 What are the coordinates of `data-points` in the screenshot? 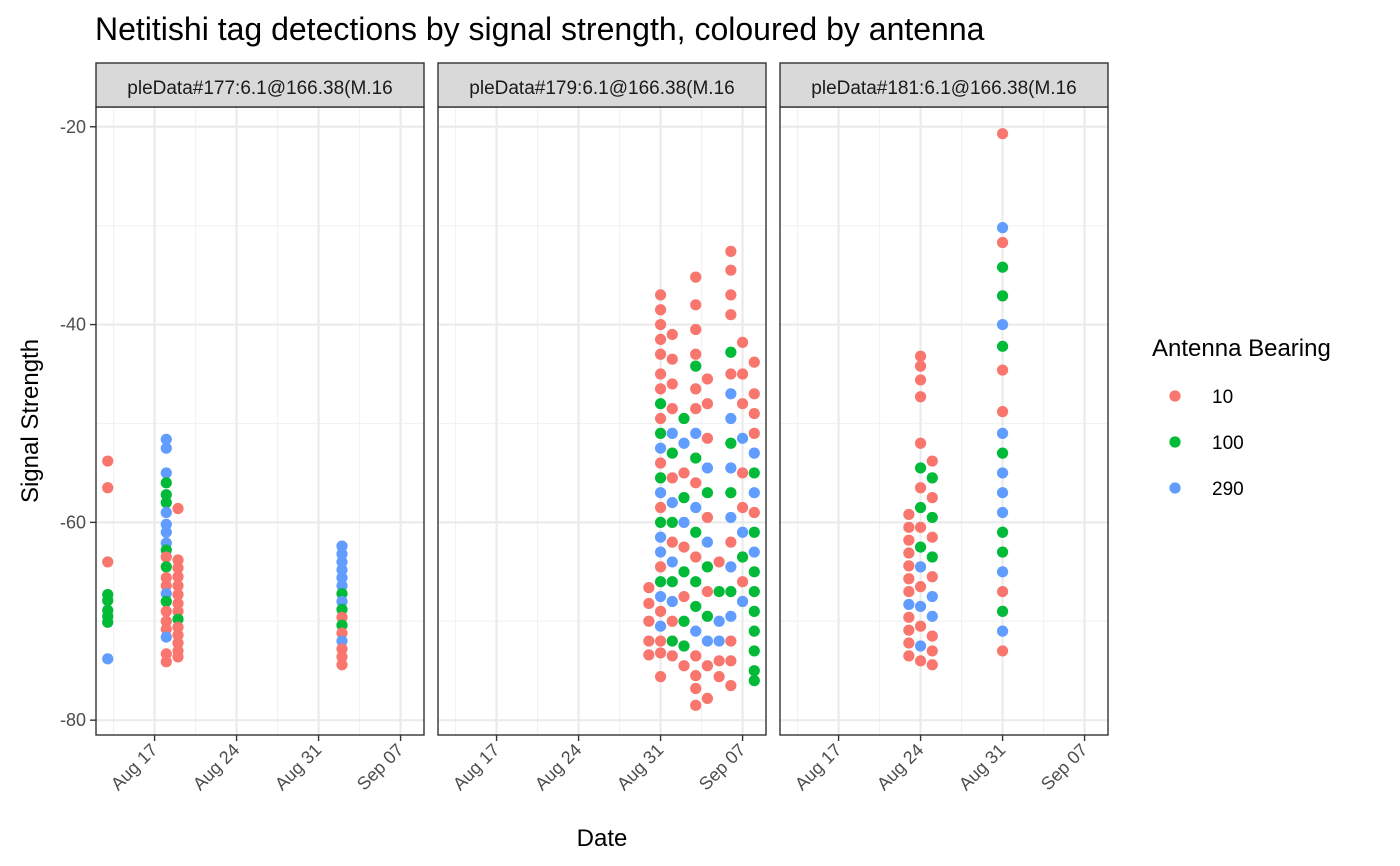 It's located at (956, 399).